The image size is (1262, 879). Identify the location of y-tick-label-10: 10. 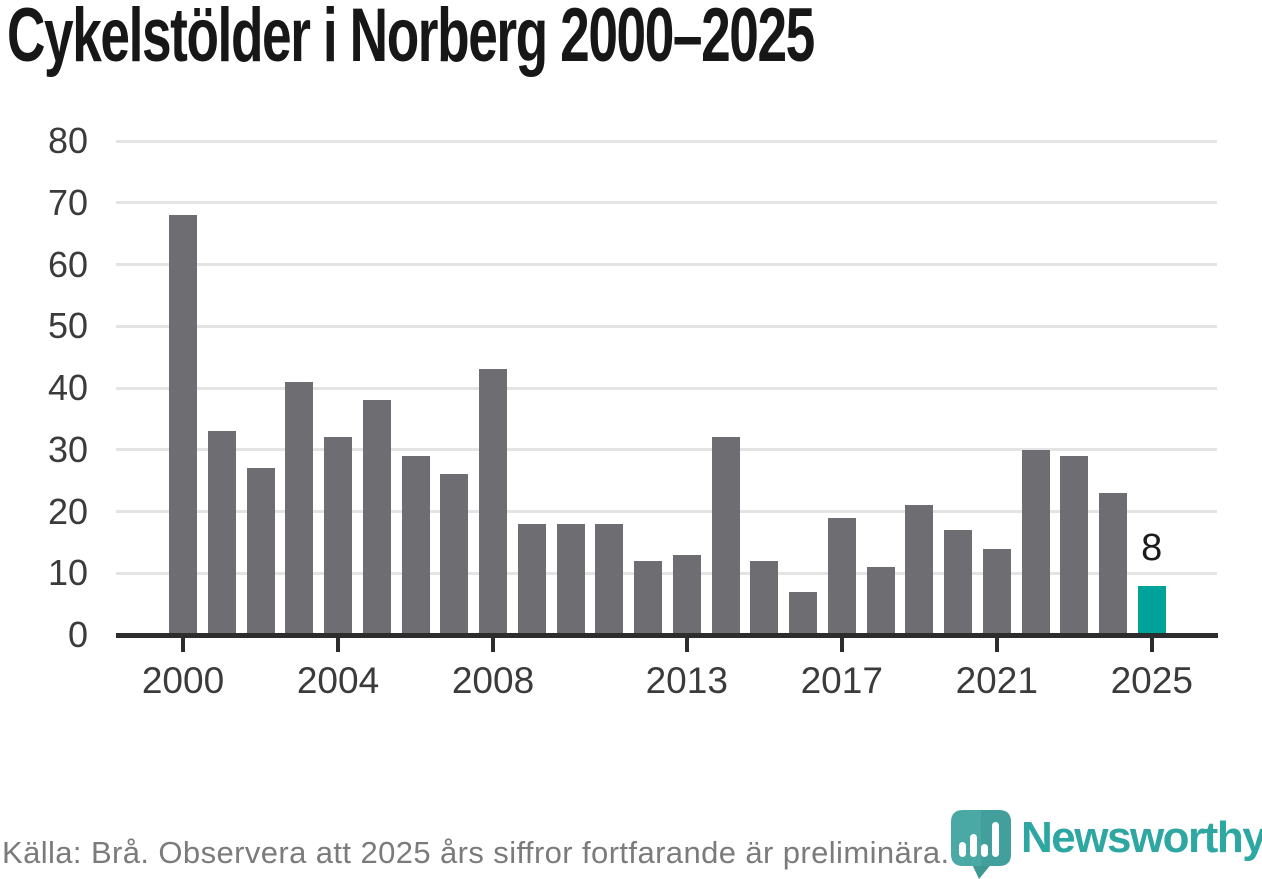
(67, 573).